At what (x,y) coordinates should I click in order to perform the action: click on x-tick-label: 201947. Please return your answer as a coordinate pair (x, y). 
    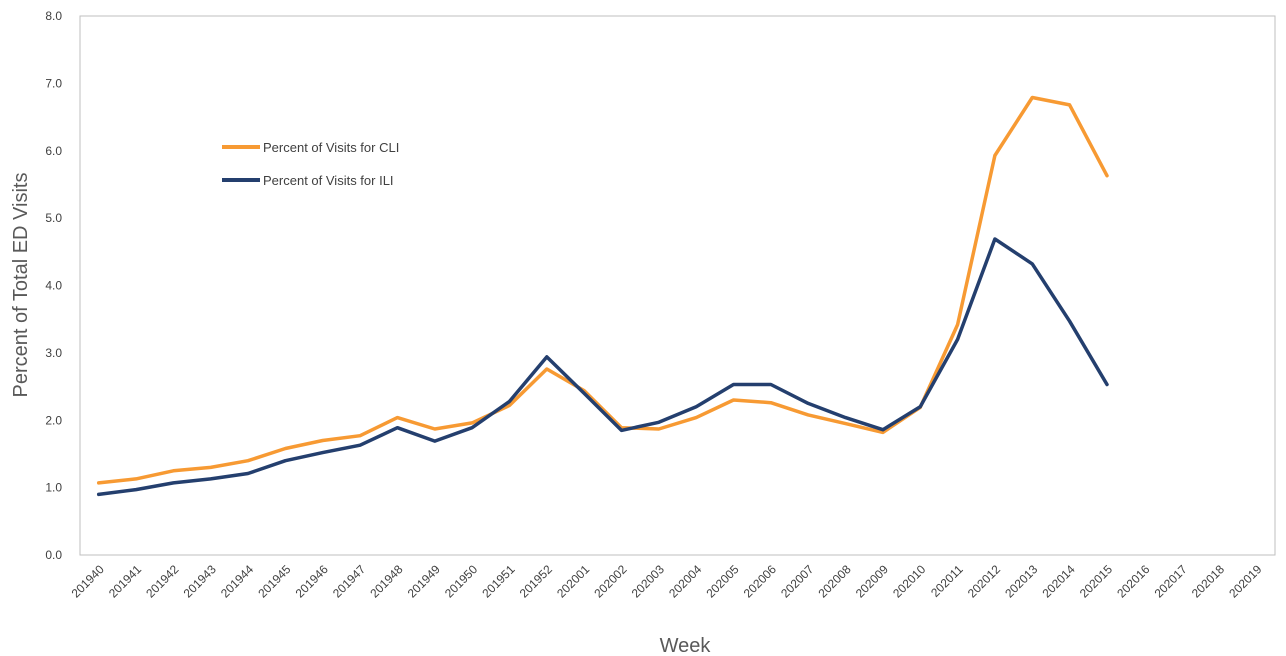
    Looking at the image, I should click on (349, 581).